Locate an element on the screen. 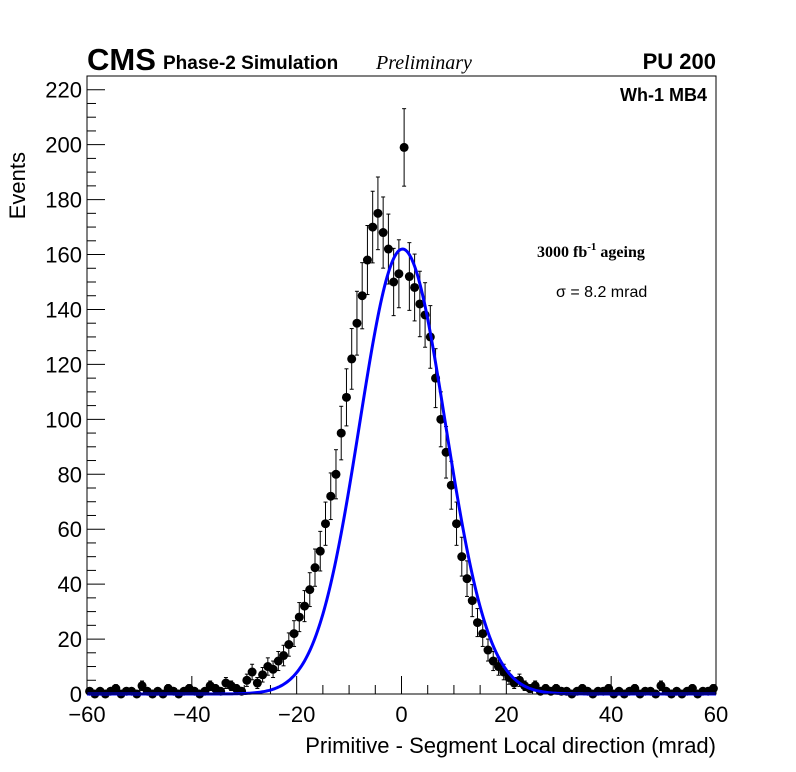  status-label: Preliminary is located at coordinates (423, 63).